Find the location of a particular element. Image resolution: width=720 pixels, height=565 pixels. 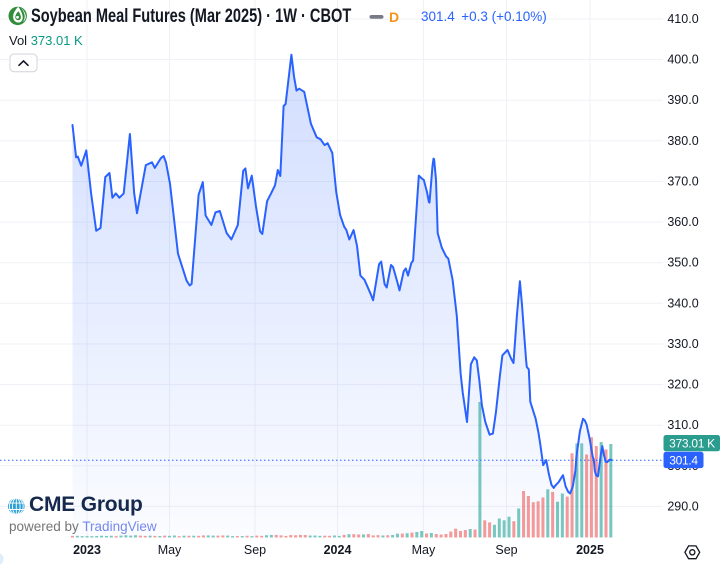

svg-text: 2025 is located at coordinates (590, 550).